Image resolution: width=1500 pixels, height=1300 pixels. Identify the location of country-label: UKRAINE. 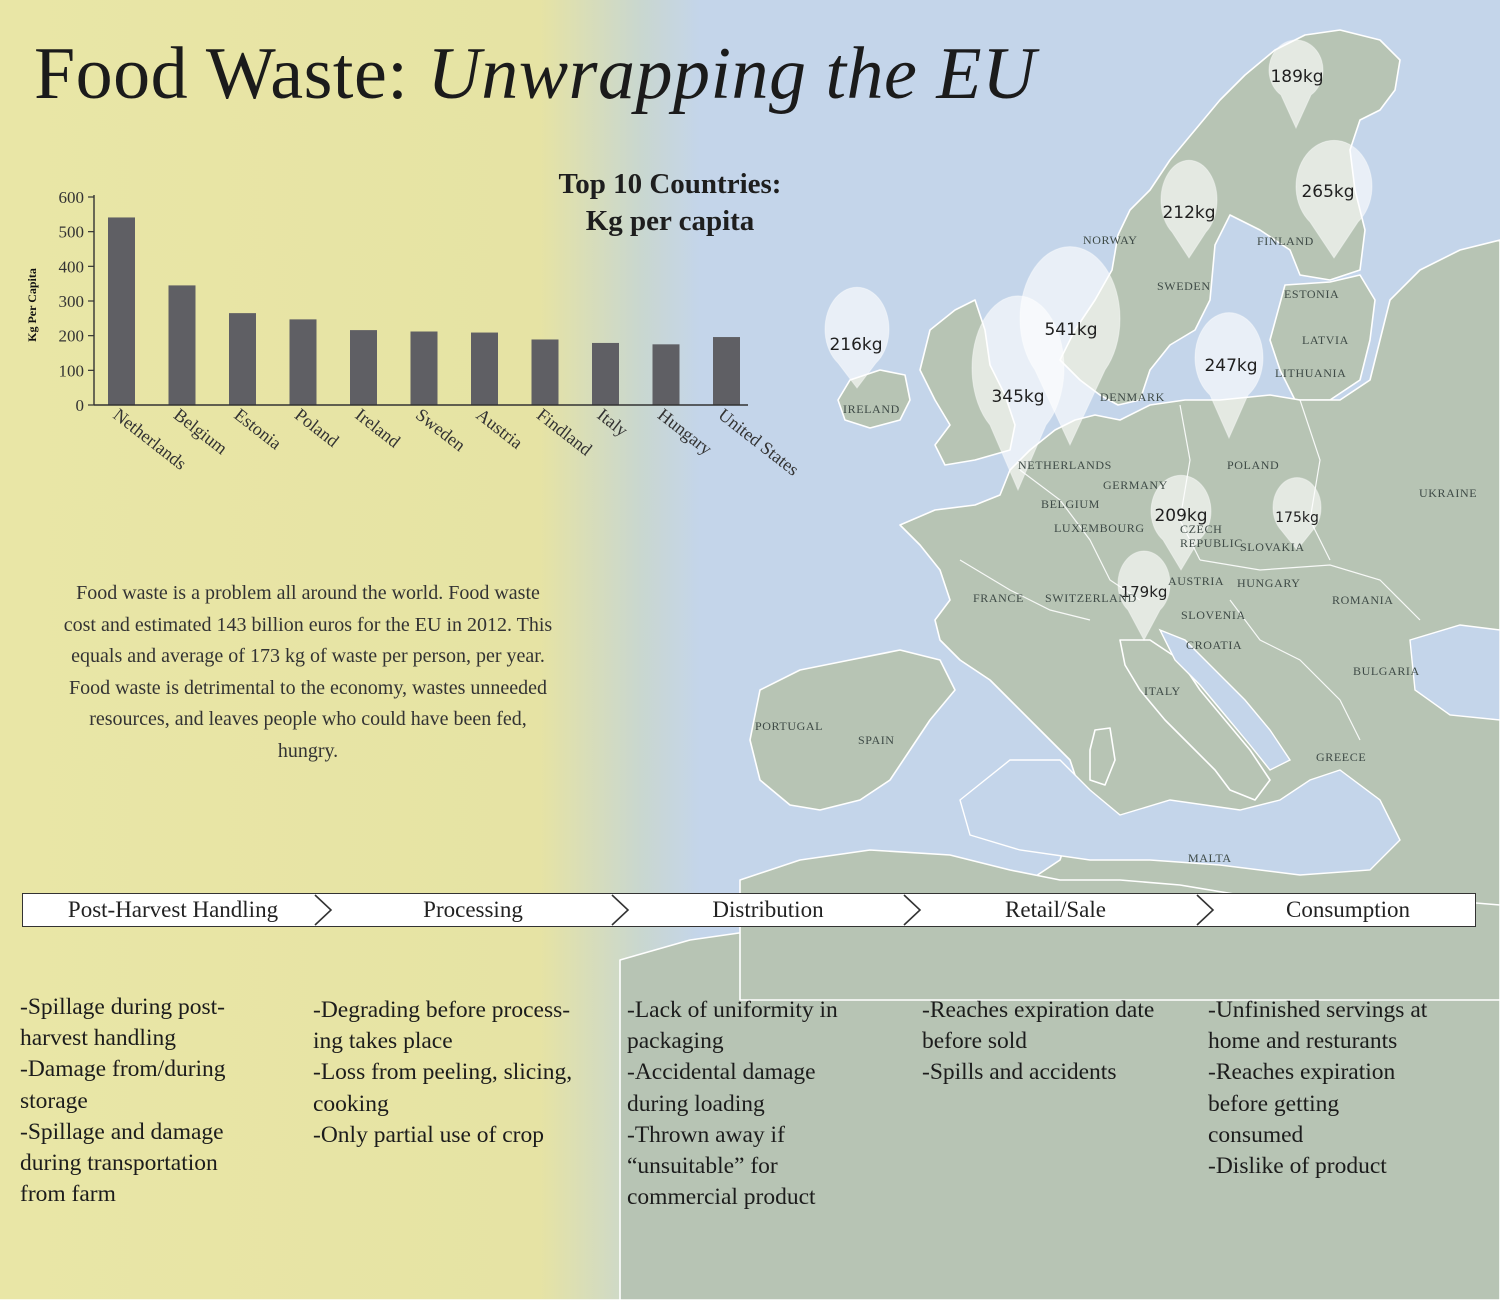
(1448, 493).